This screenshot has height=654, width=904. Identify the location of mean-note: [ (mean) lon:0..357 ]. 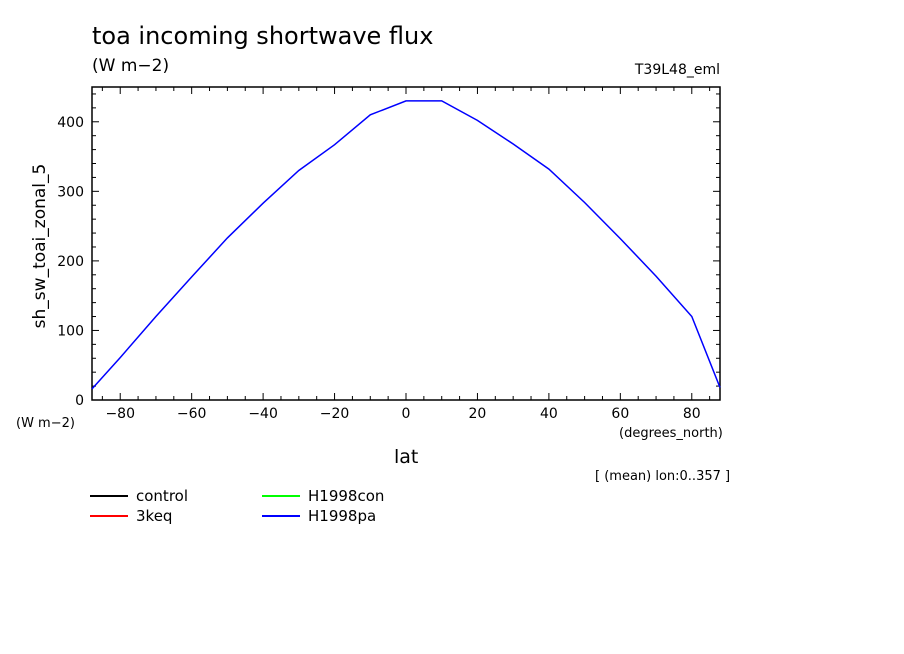
(663, 476).